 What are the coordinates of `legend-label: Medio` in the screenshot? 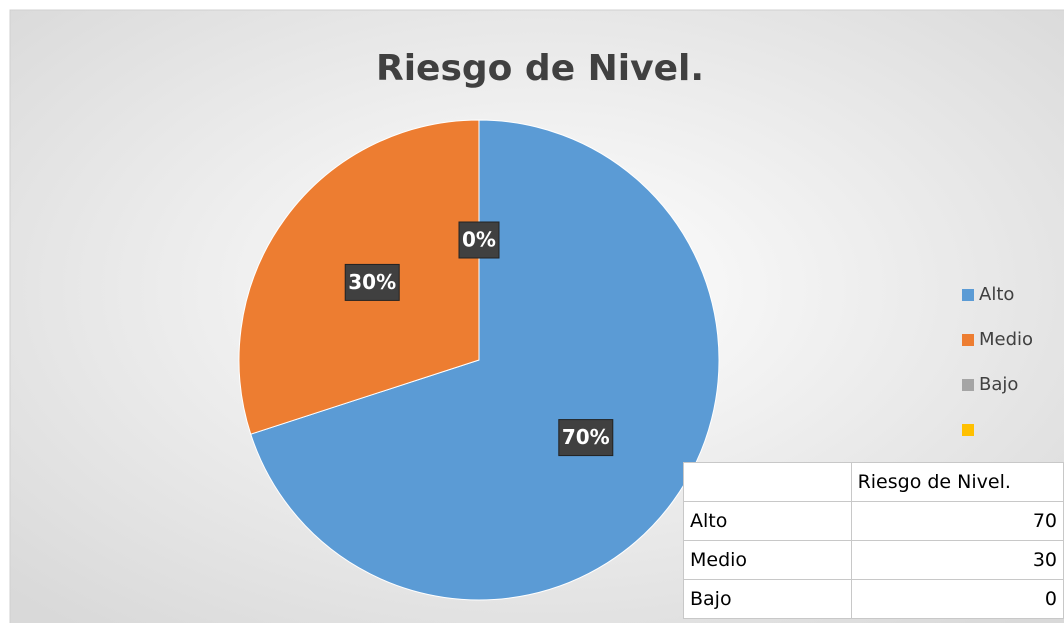 It's located at (1006, 339).